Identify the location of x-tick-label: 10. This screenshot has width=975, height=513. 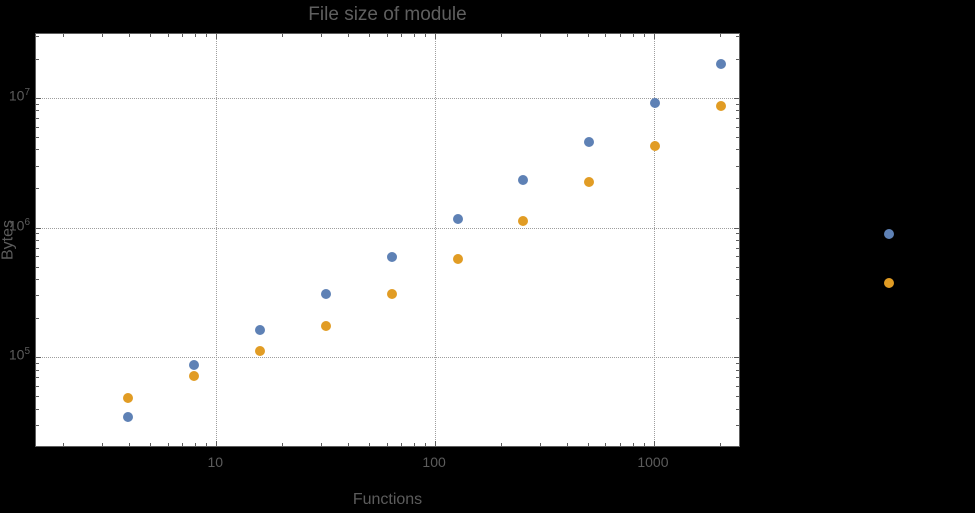
(215, 462).